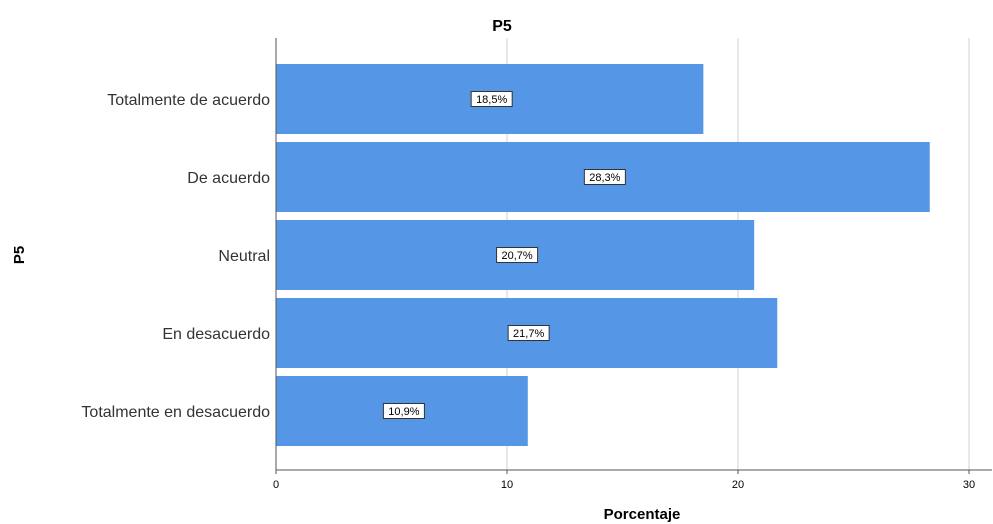 This screenshot has width=993, height=524. I want to click on data-label: 28,3%, so click(604, 177).